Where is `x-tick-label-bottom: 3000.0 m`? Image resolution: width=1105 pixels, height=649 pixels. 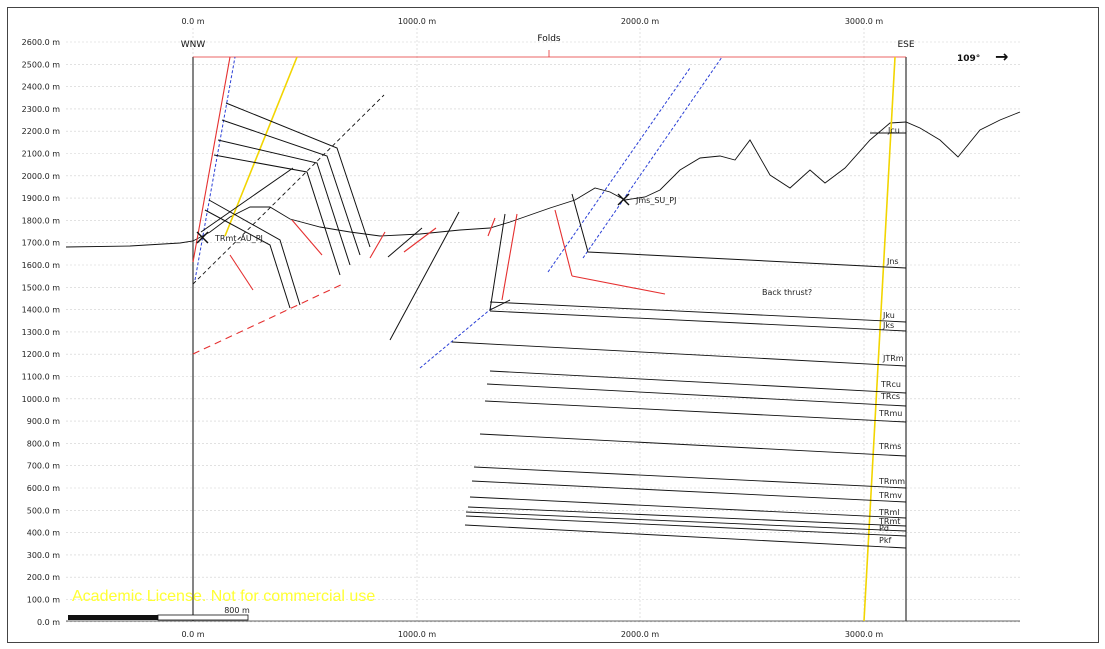
x-tick-label-bottom: 3000.0 m is located at coordinates (864, 634).